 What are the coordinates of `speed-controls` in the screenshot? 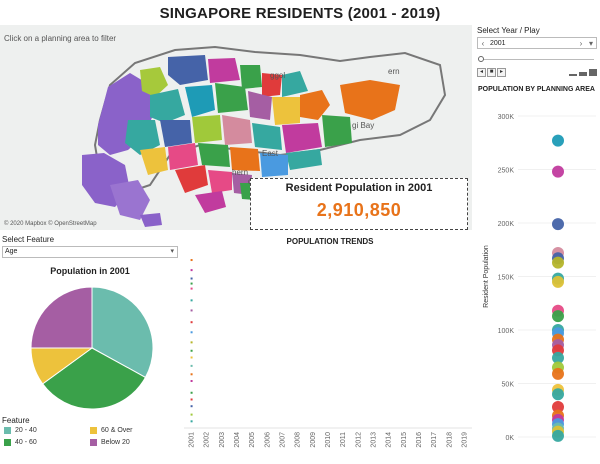 It's located at (583, 72).